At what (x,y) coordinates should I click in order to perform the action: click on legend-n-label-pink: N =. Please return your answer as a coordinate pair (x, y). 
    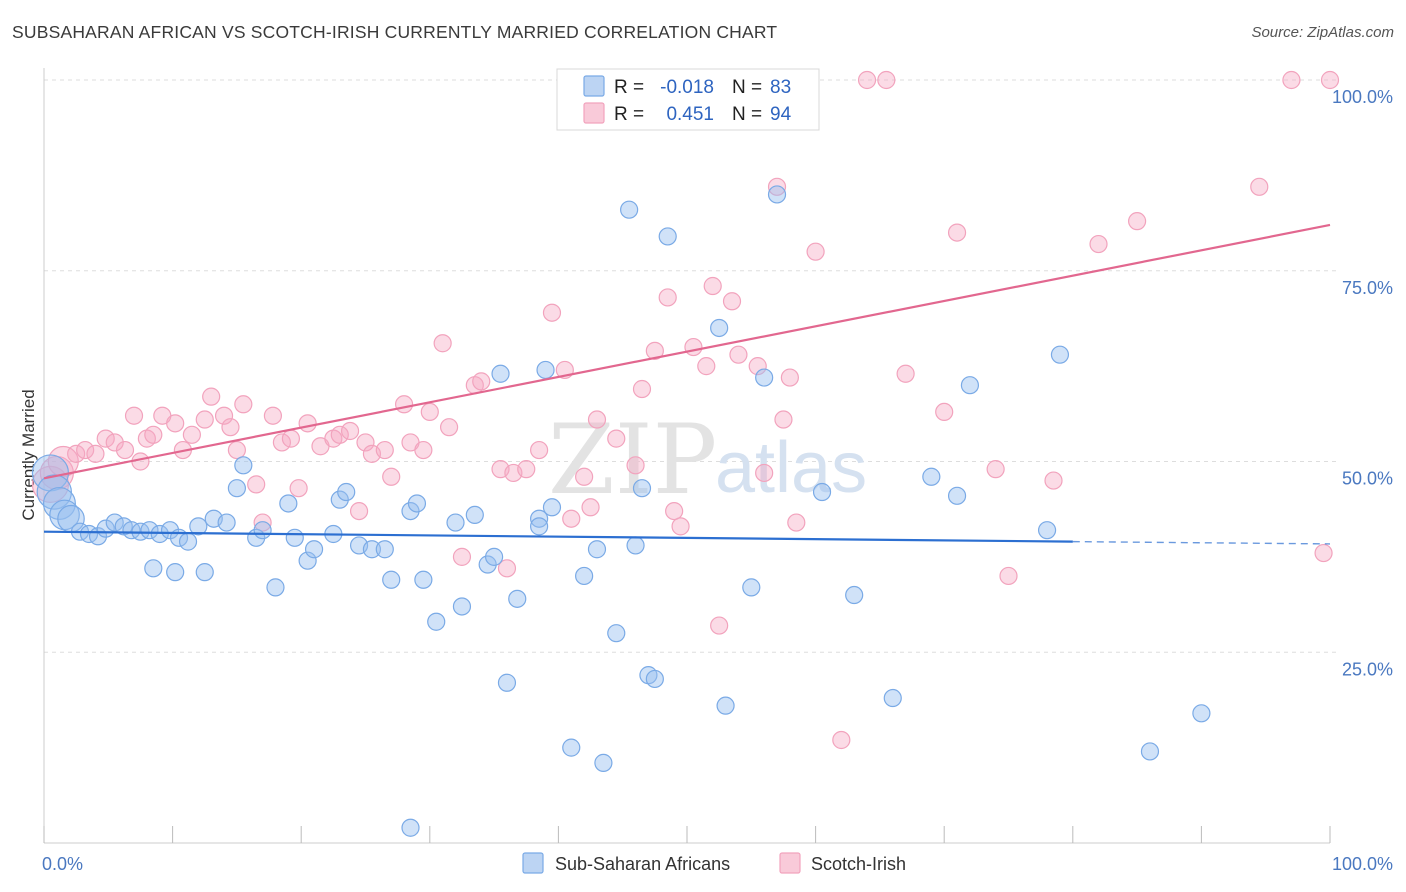
    Looking at the image, I should click on (747, 114).